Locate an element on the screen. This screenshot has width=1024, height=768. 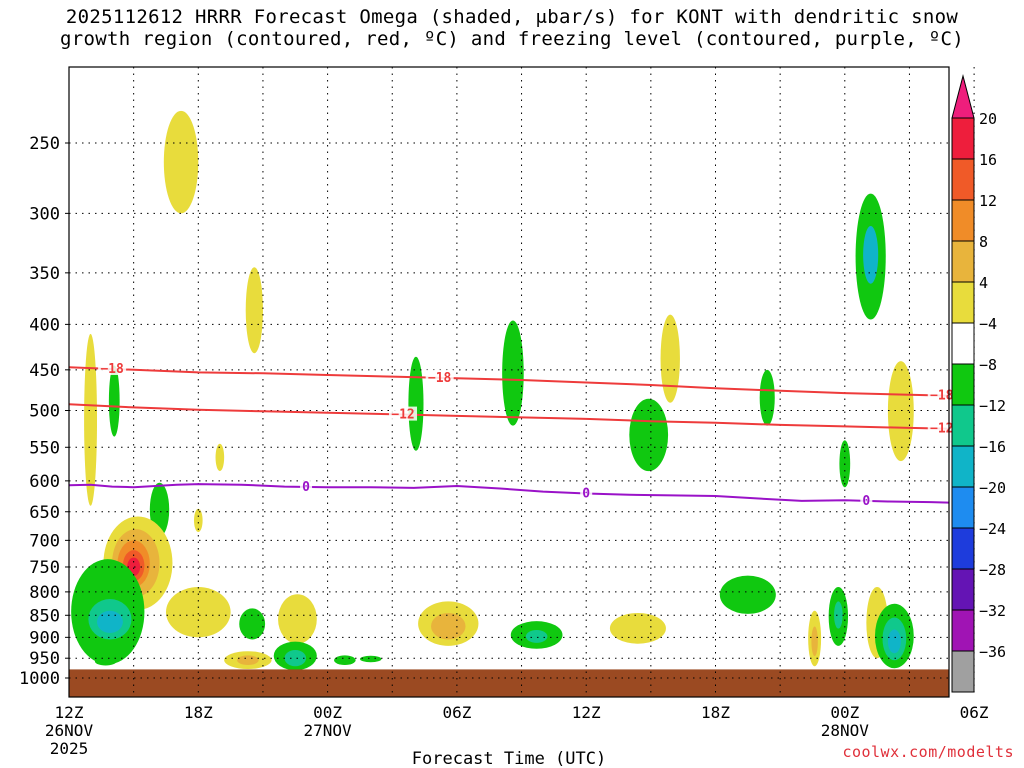
y-tick-label-400: 400 is located at coordinates (44, 325).